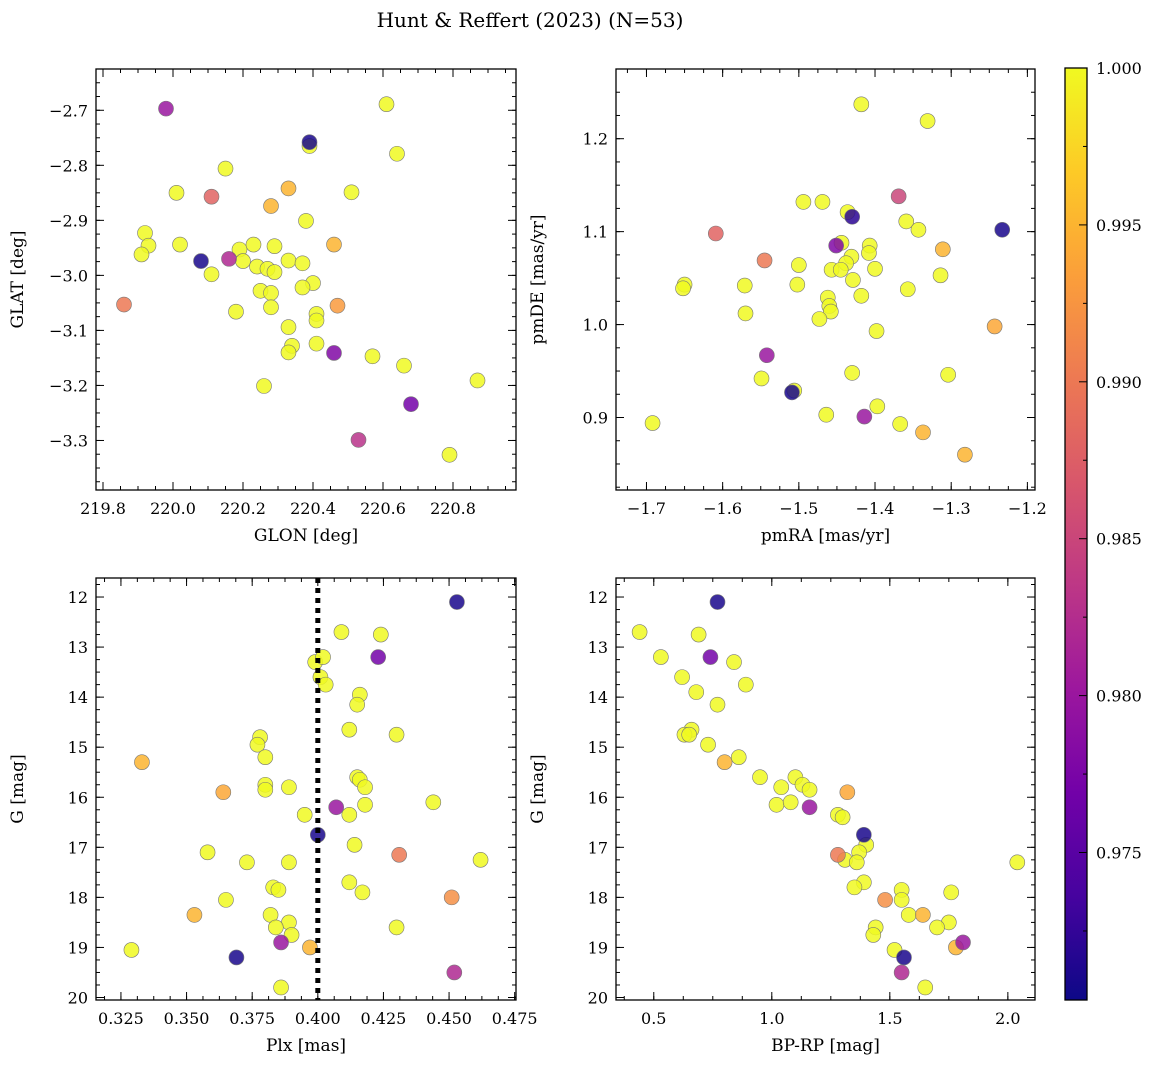 The image size is (1161, 1068). Describe the element at coordinates (598, 947) in the screenshot. I see `y-tick-label: 19` at that location.